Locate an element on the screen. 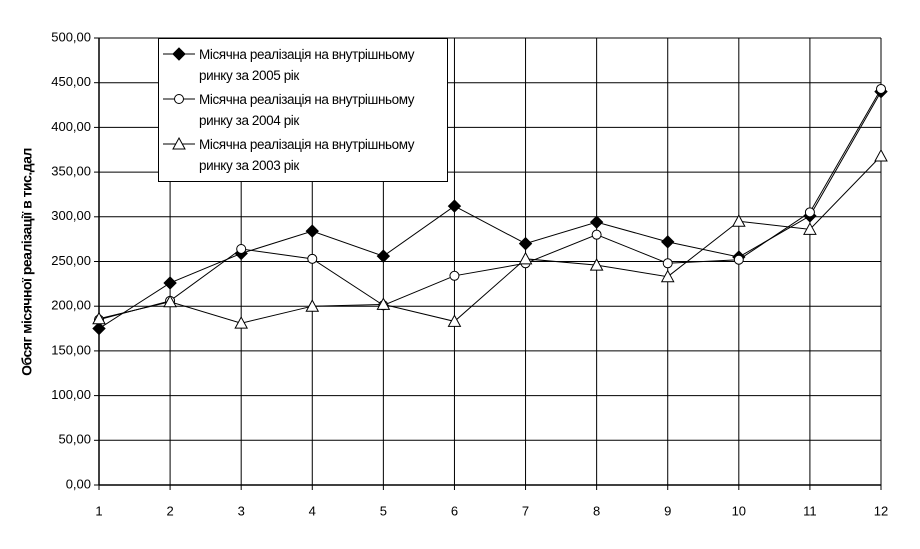 This screenshot has width=920, height=549. x-tick-label: 9 is located at coordinates (667, 510).